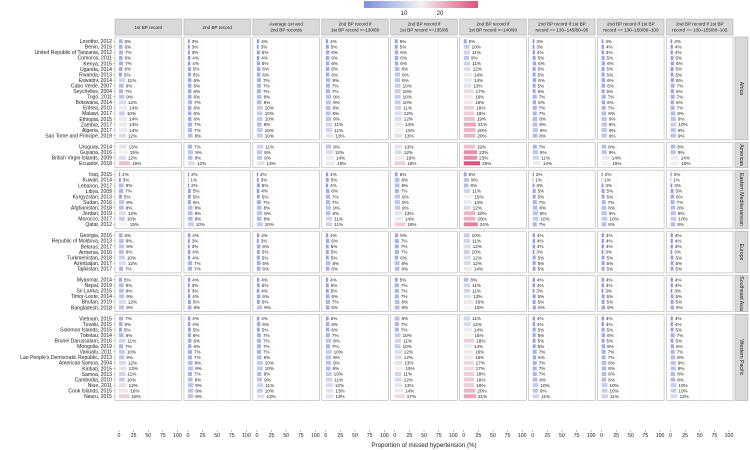  I want to click on bar-value-label: 16%, so click(479, 302).